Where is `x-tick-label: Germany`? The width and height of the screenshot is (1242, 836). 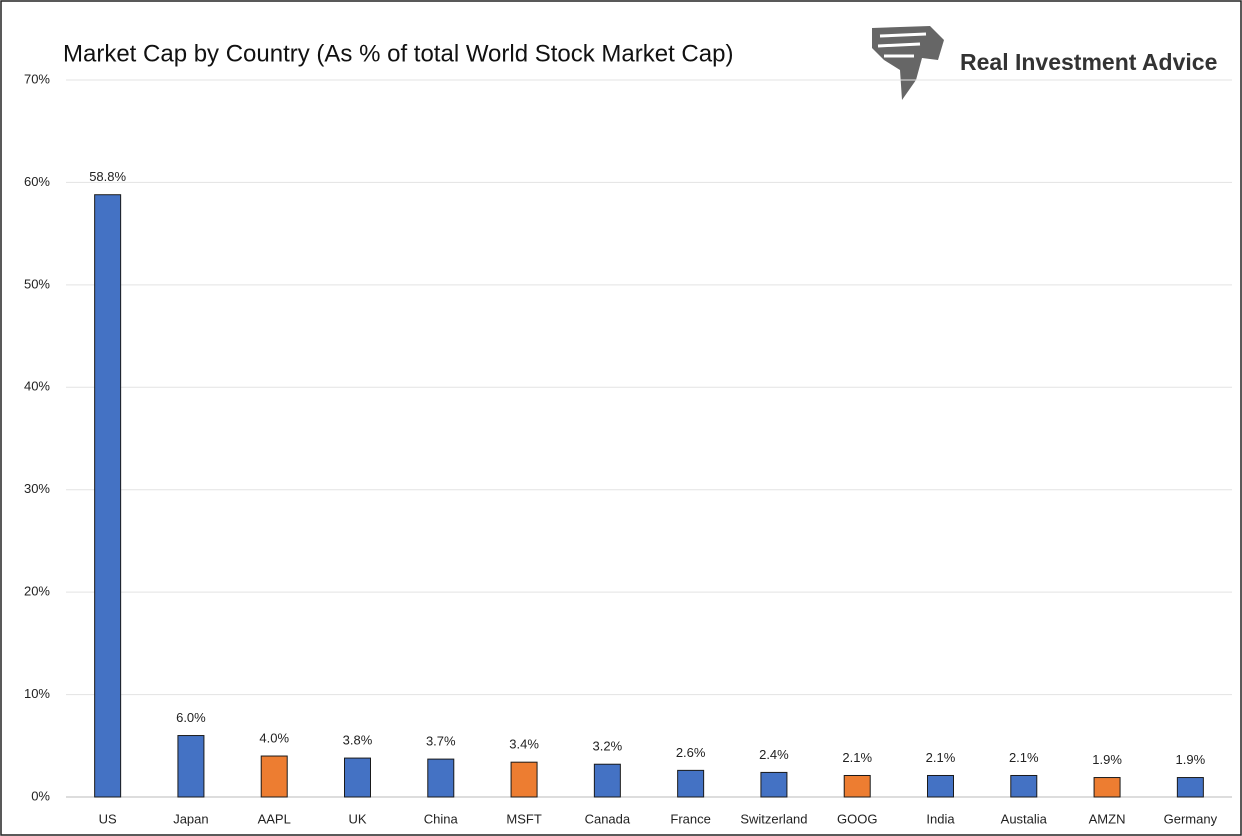 x-tick-label: Germany is located at coordinates (1191, 818).